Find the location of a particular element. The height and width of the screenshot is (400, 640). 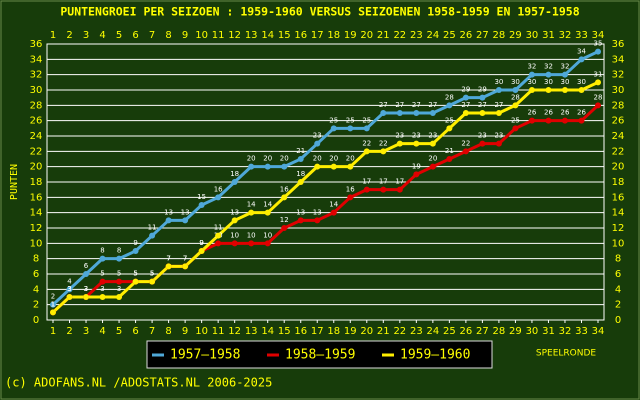

x-tick-label-top: 15 is located at coordinates (284, 35).